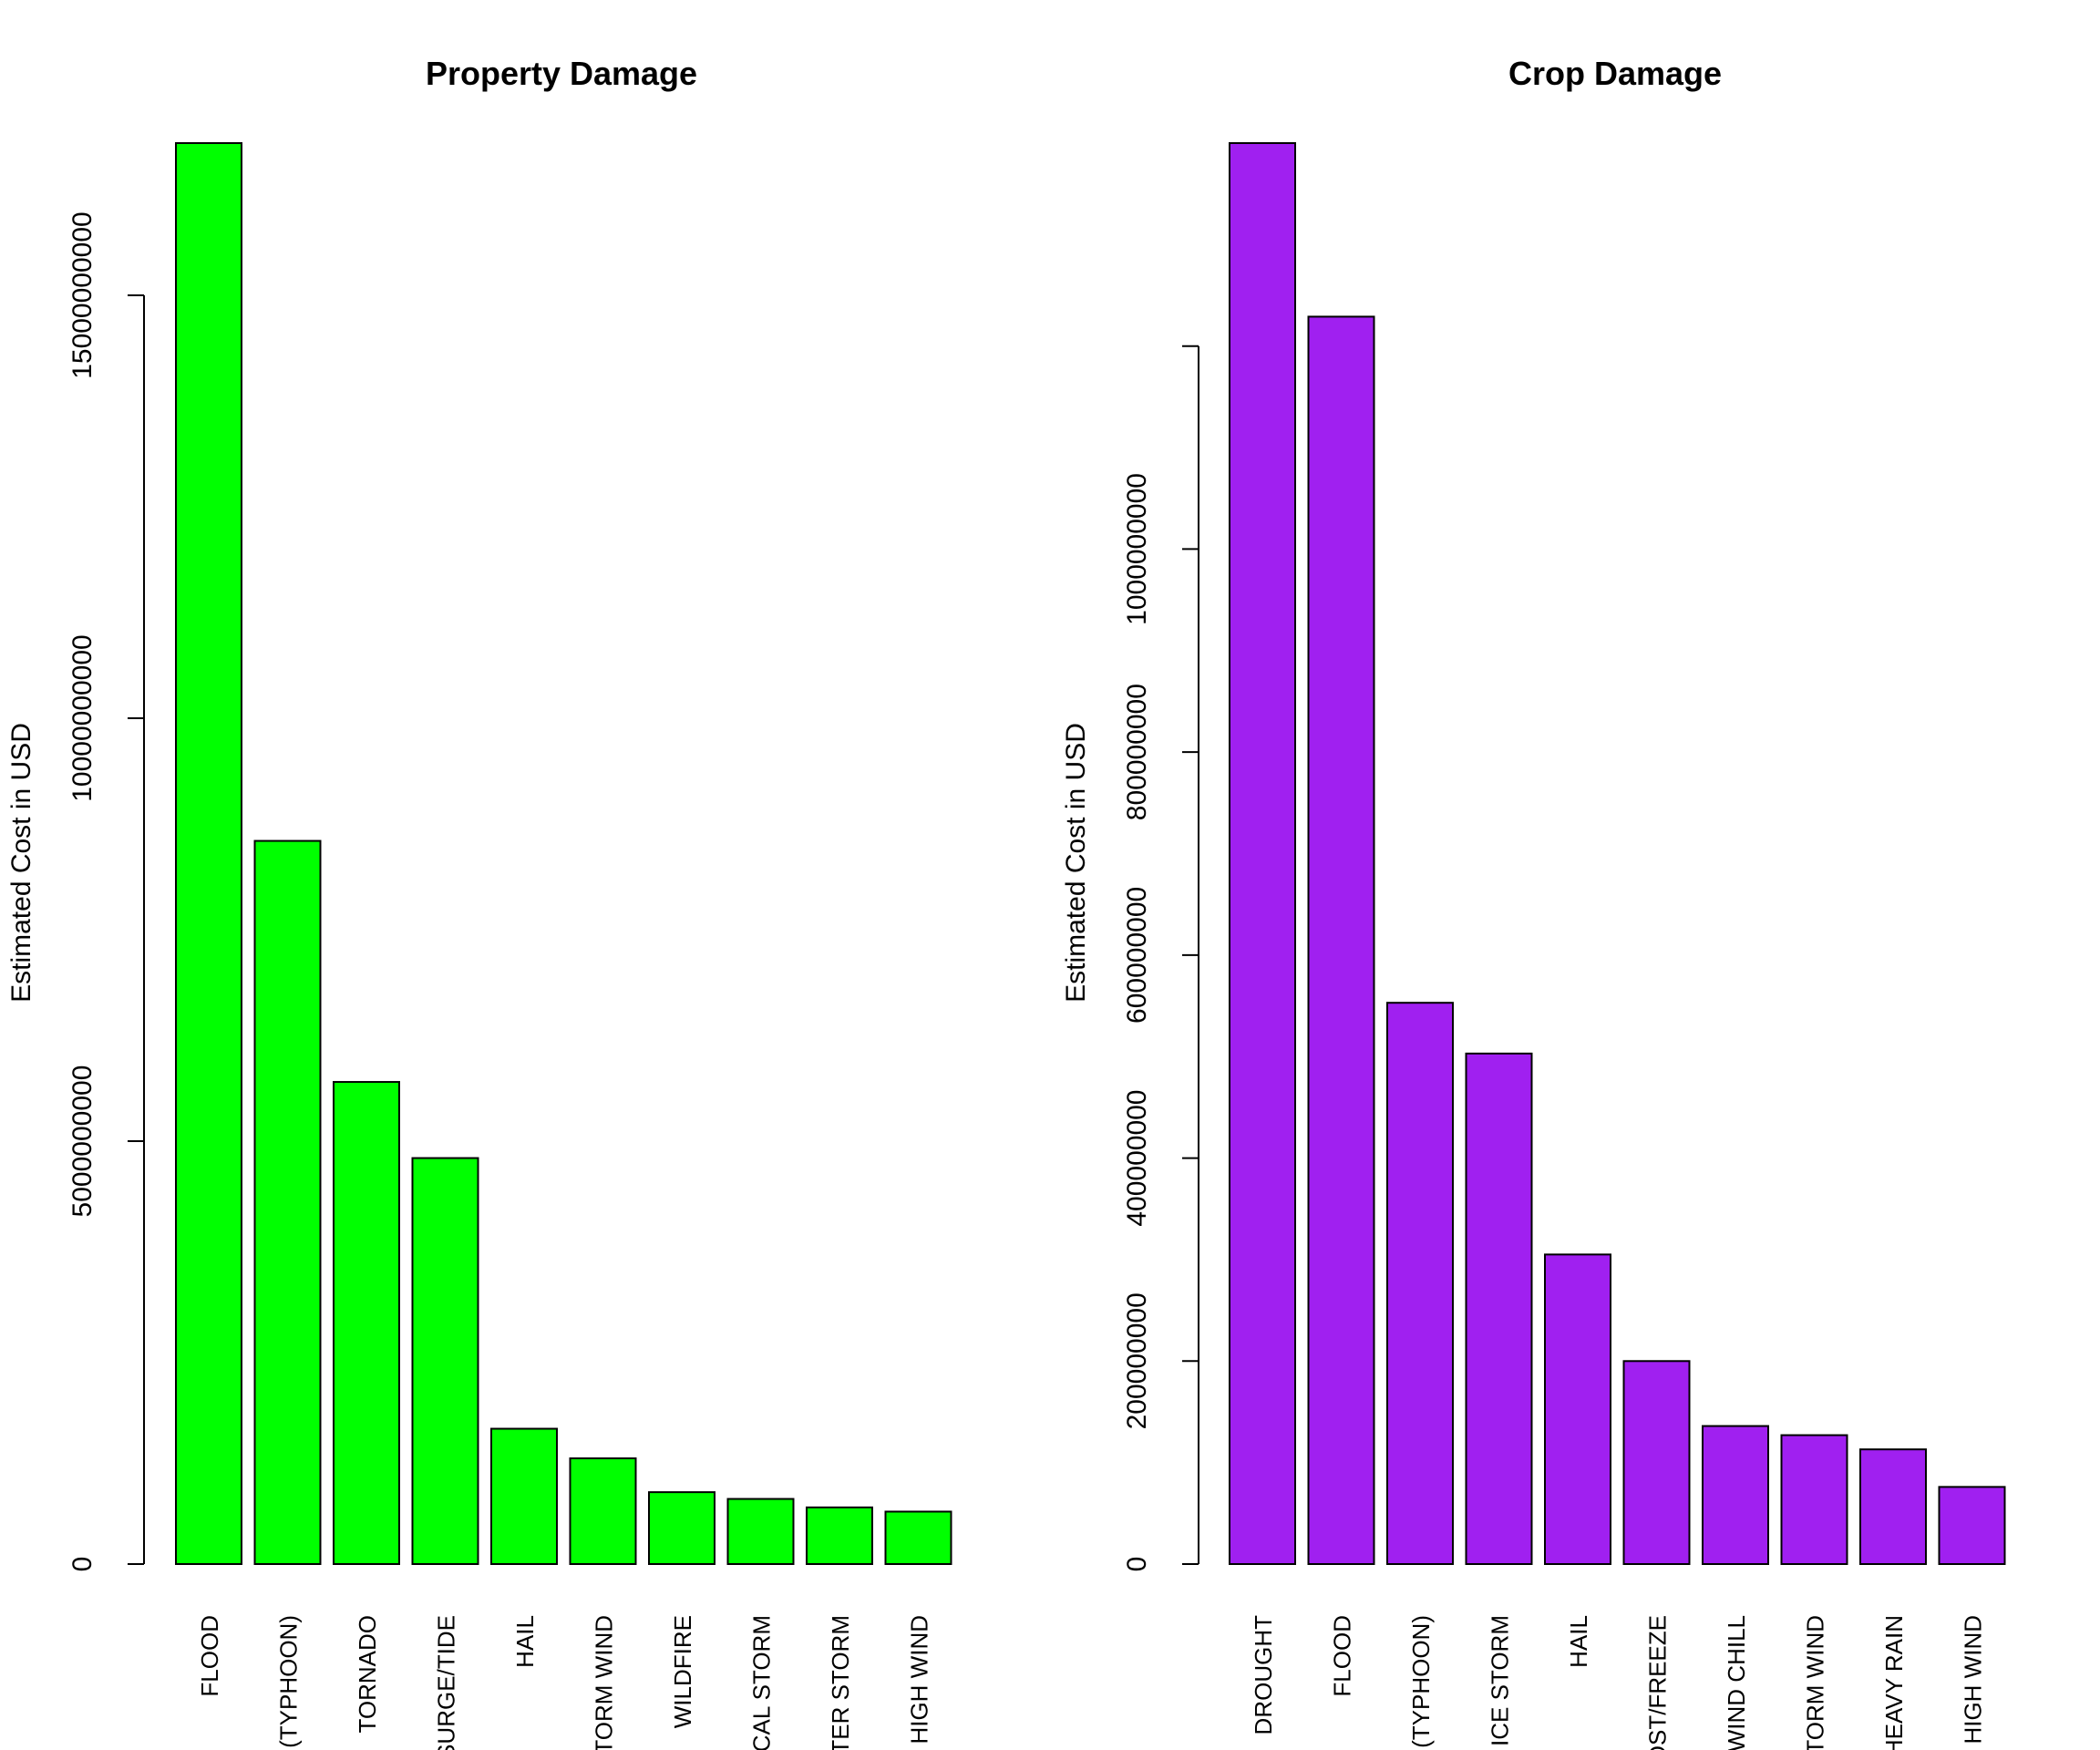 The width and height of the screenshot is (2100, 1750). I want to click on bar-drought, so click(1262, 853).